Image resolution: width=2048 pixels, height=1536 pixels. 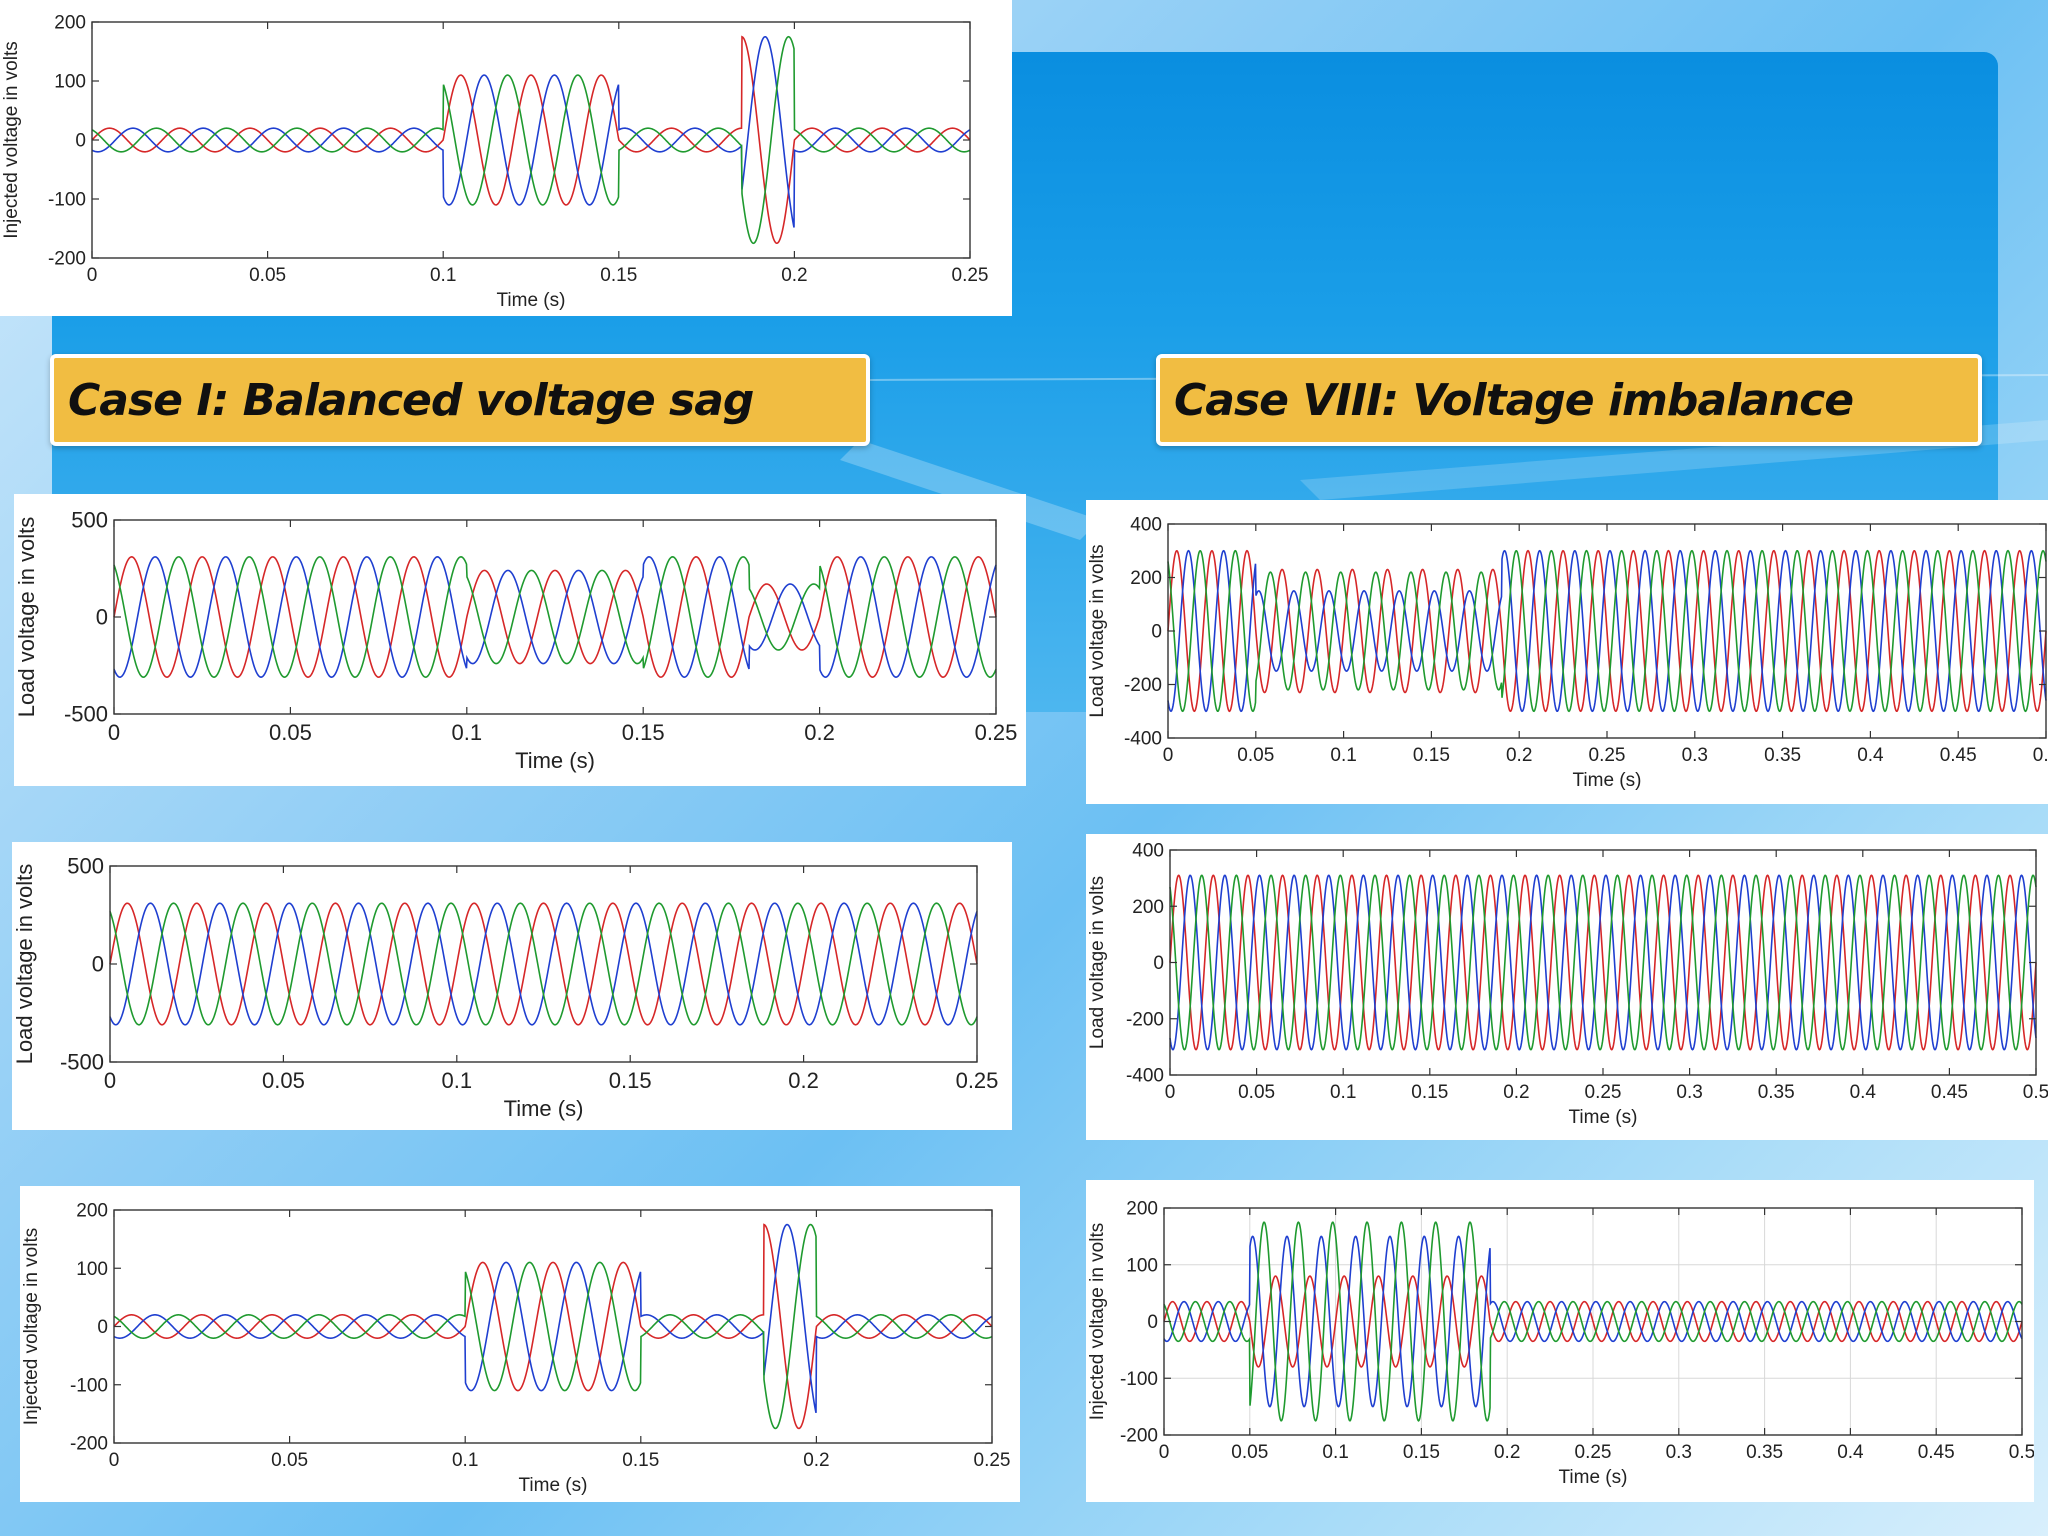 I want to click on case-8-title: Case VIII: Voltage imbalance, so click(x=1514, y=400).